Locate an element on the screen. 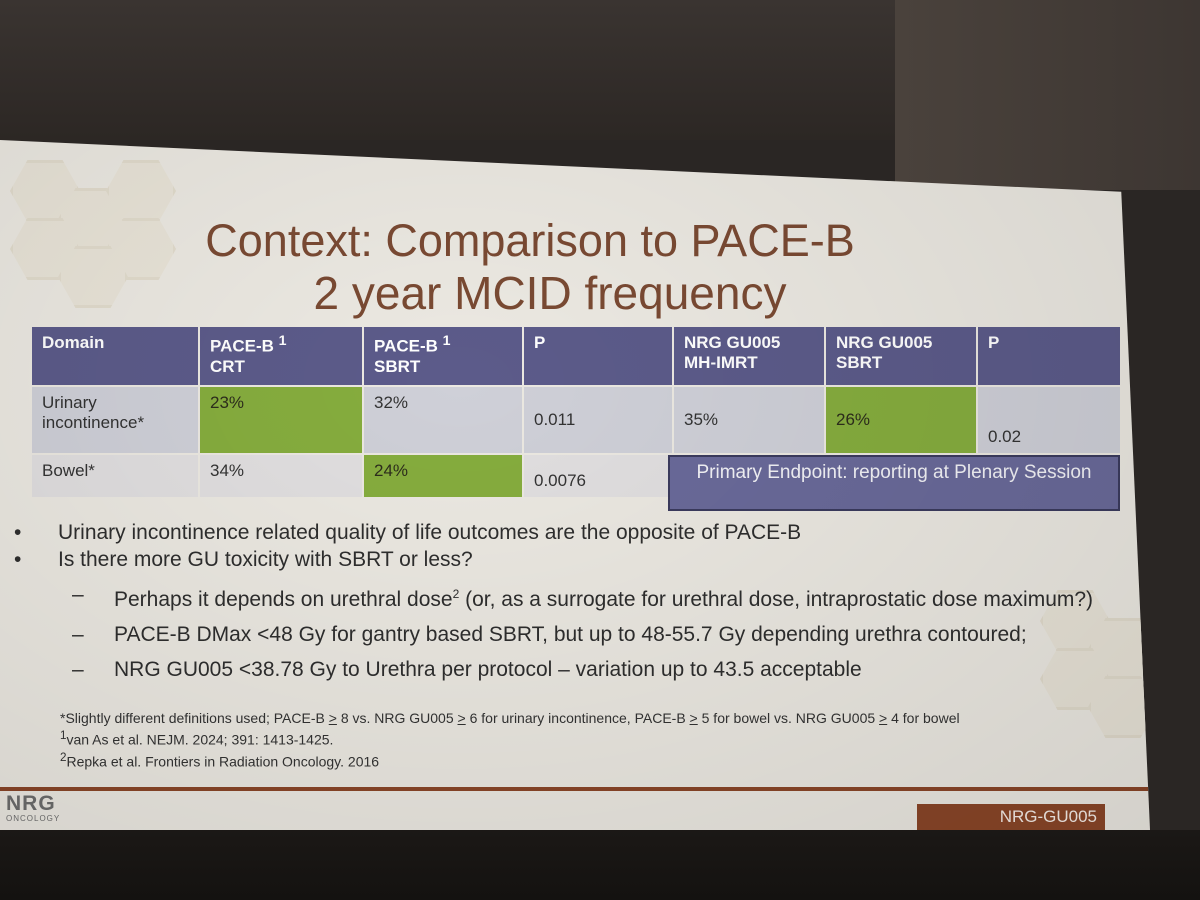 The width and height of the screenshot is (1200, 900). header-p-nrg: P is located at coordinates (1049, 356).